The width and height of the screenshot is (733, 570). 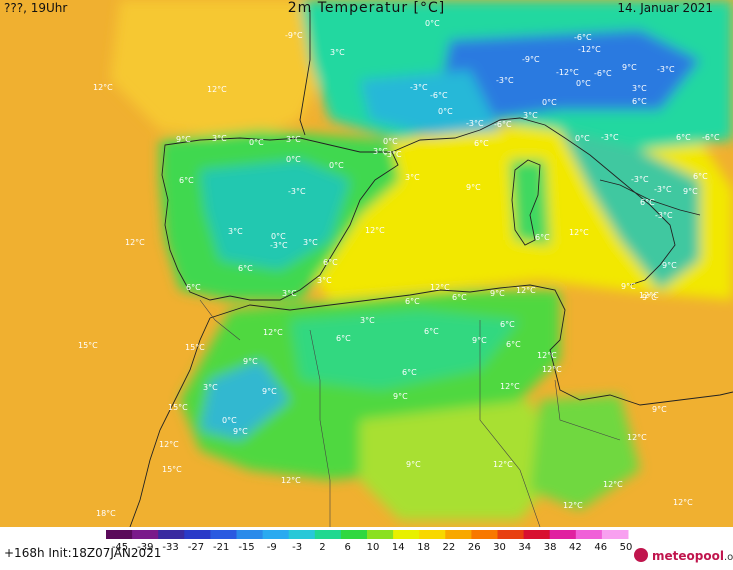 I want to click on color-scale-tick: -3, so click(x=297, y=547).